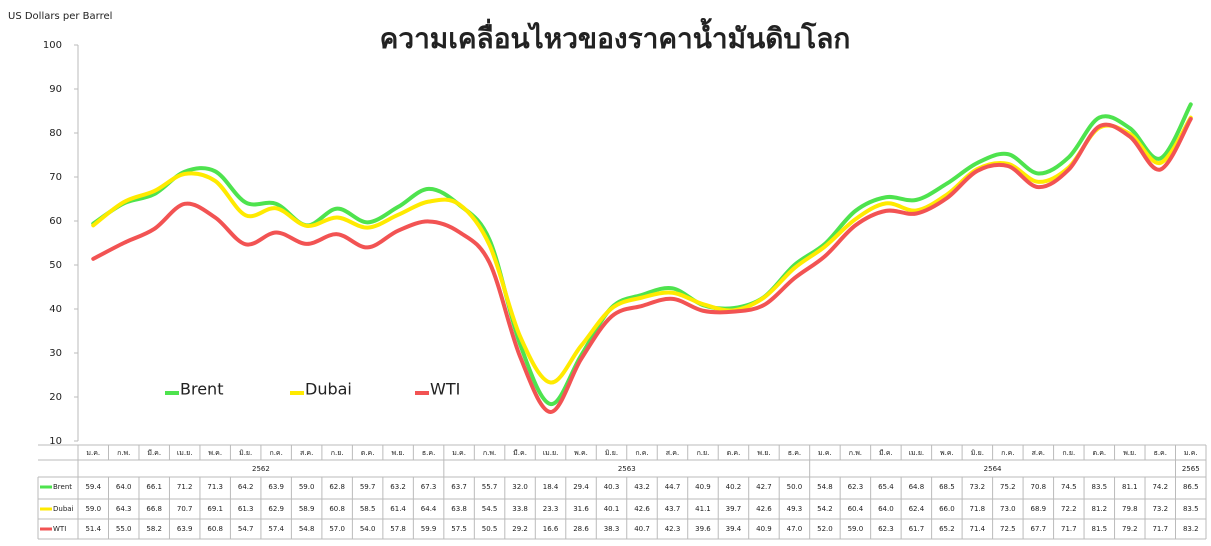  What do you see at coordinates (581, 509) in the screenshot?
I see `data-label: 31.6` at bounding box center [581, 509].